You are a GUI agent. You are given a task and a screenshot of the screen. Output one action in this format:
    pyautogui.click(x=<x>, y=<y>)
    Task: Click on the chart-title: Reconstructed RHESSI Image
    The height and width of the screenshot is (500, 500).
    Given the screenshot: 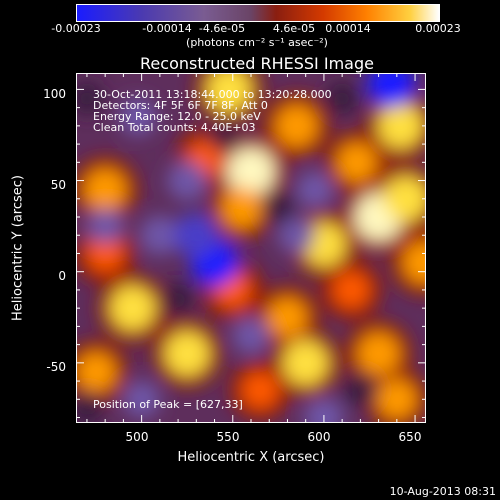 What is the action you would take?
    pyautogui.click(x=257, y=63)
    